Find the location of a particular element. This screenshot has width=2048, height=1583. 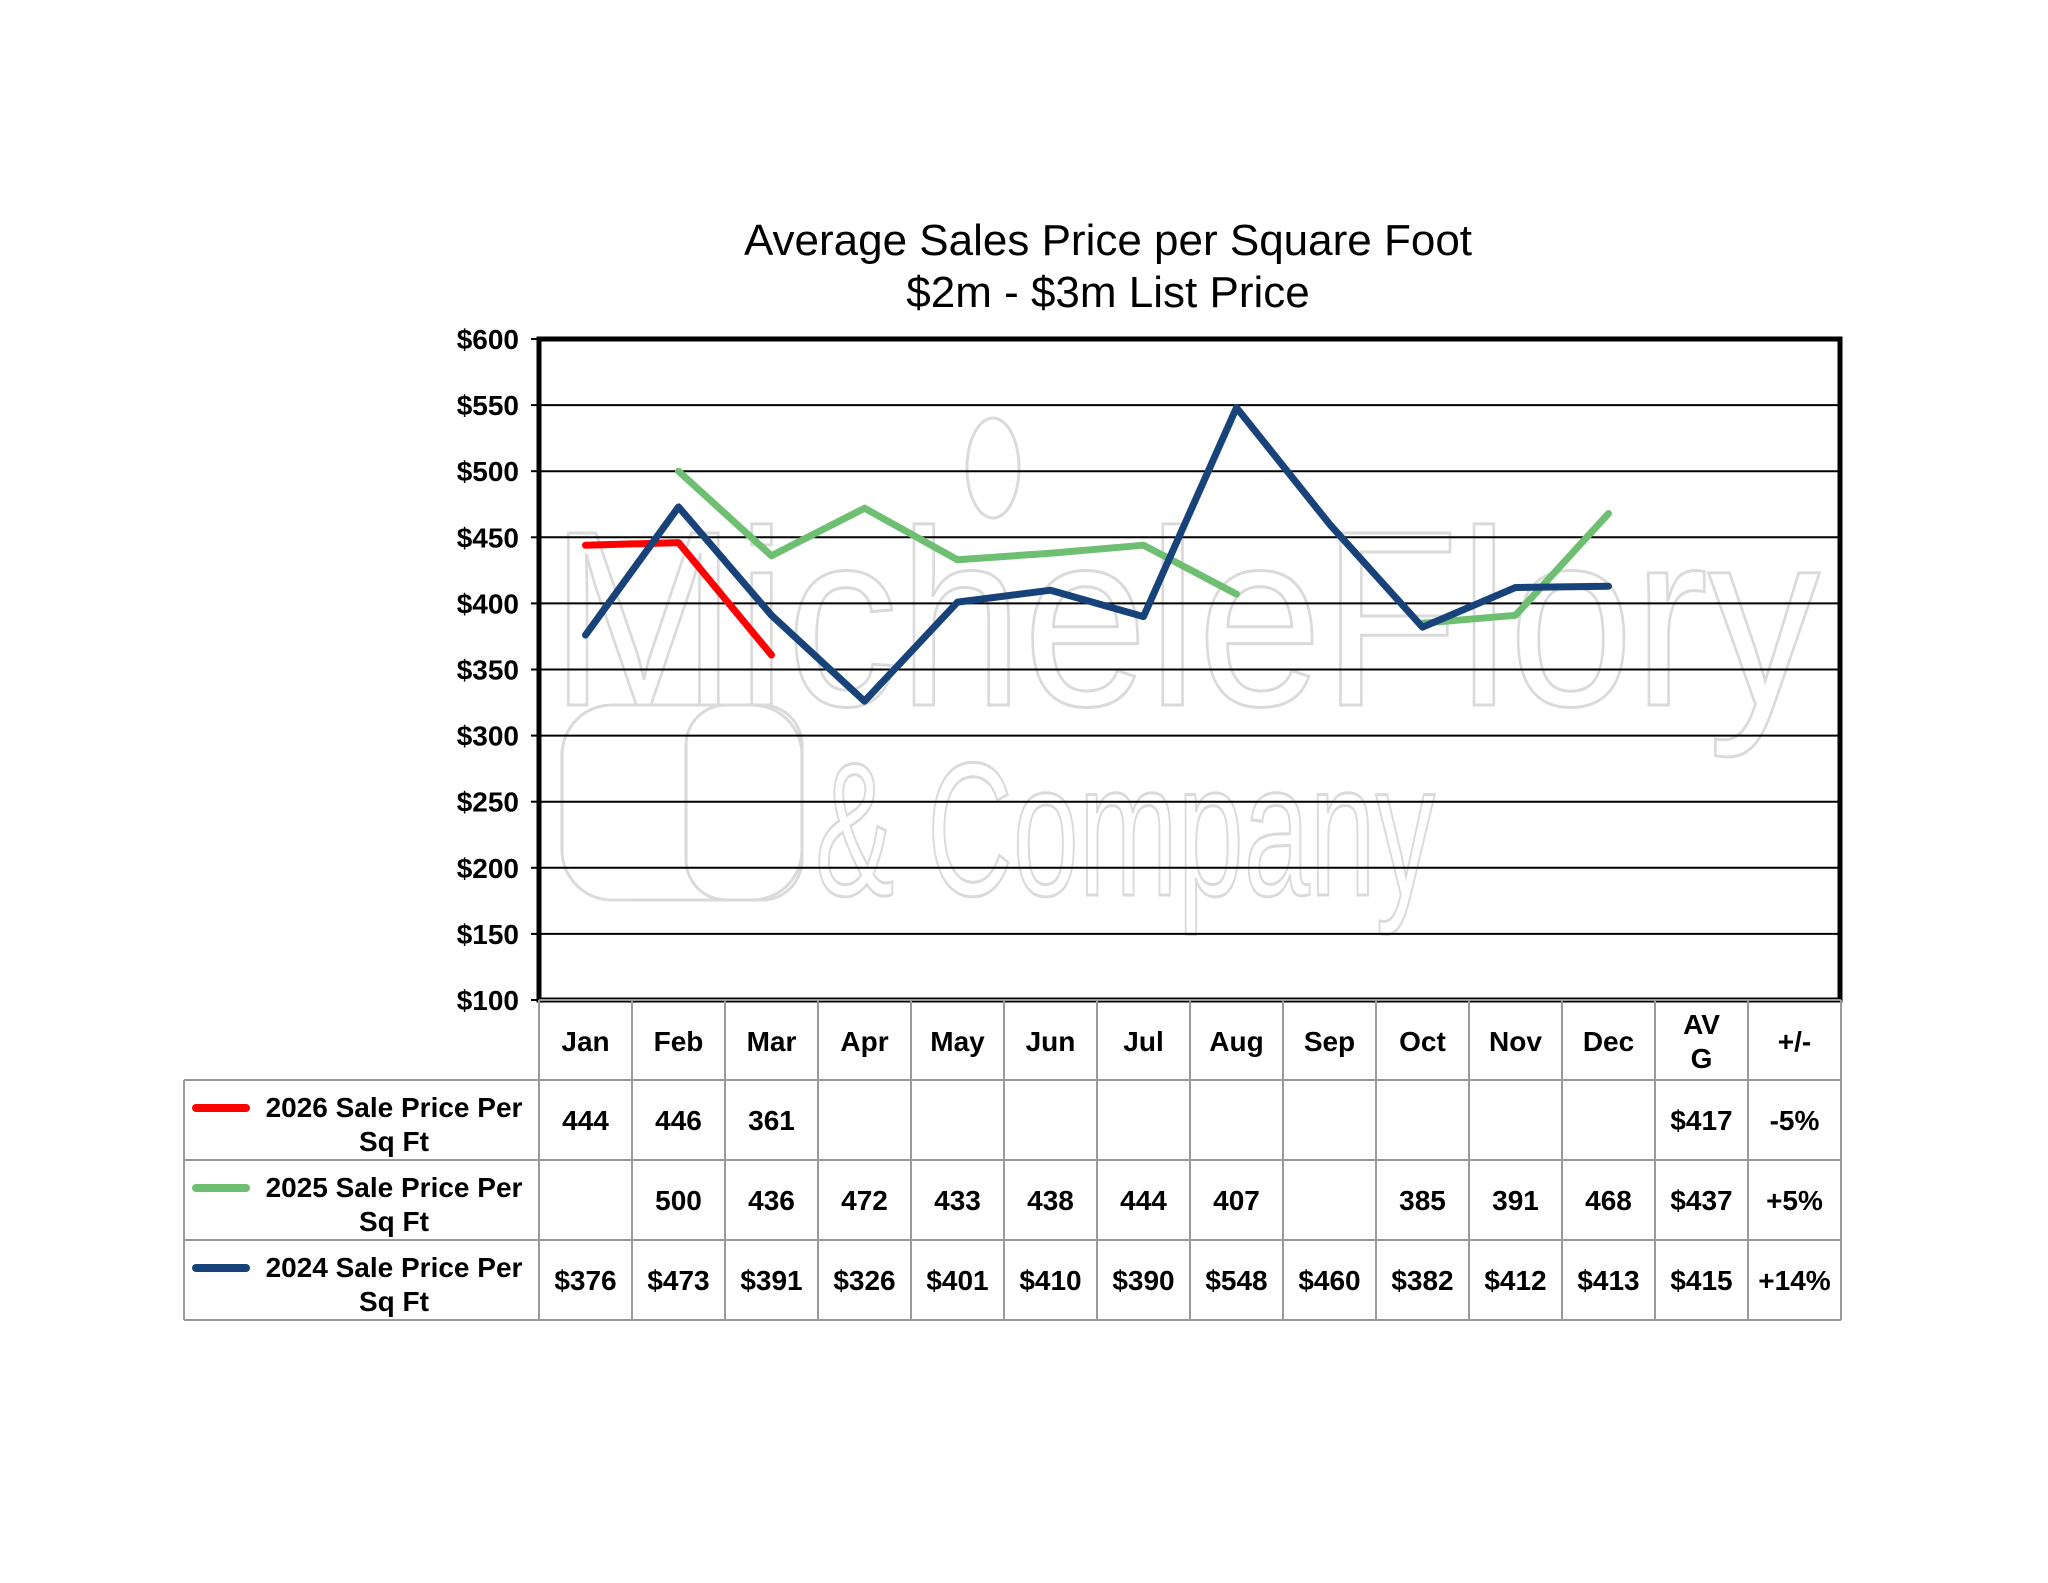

legend-label: 2025 Sale Price Per Sq Ft is located at coordinates (394, 1204).